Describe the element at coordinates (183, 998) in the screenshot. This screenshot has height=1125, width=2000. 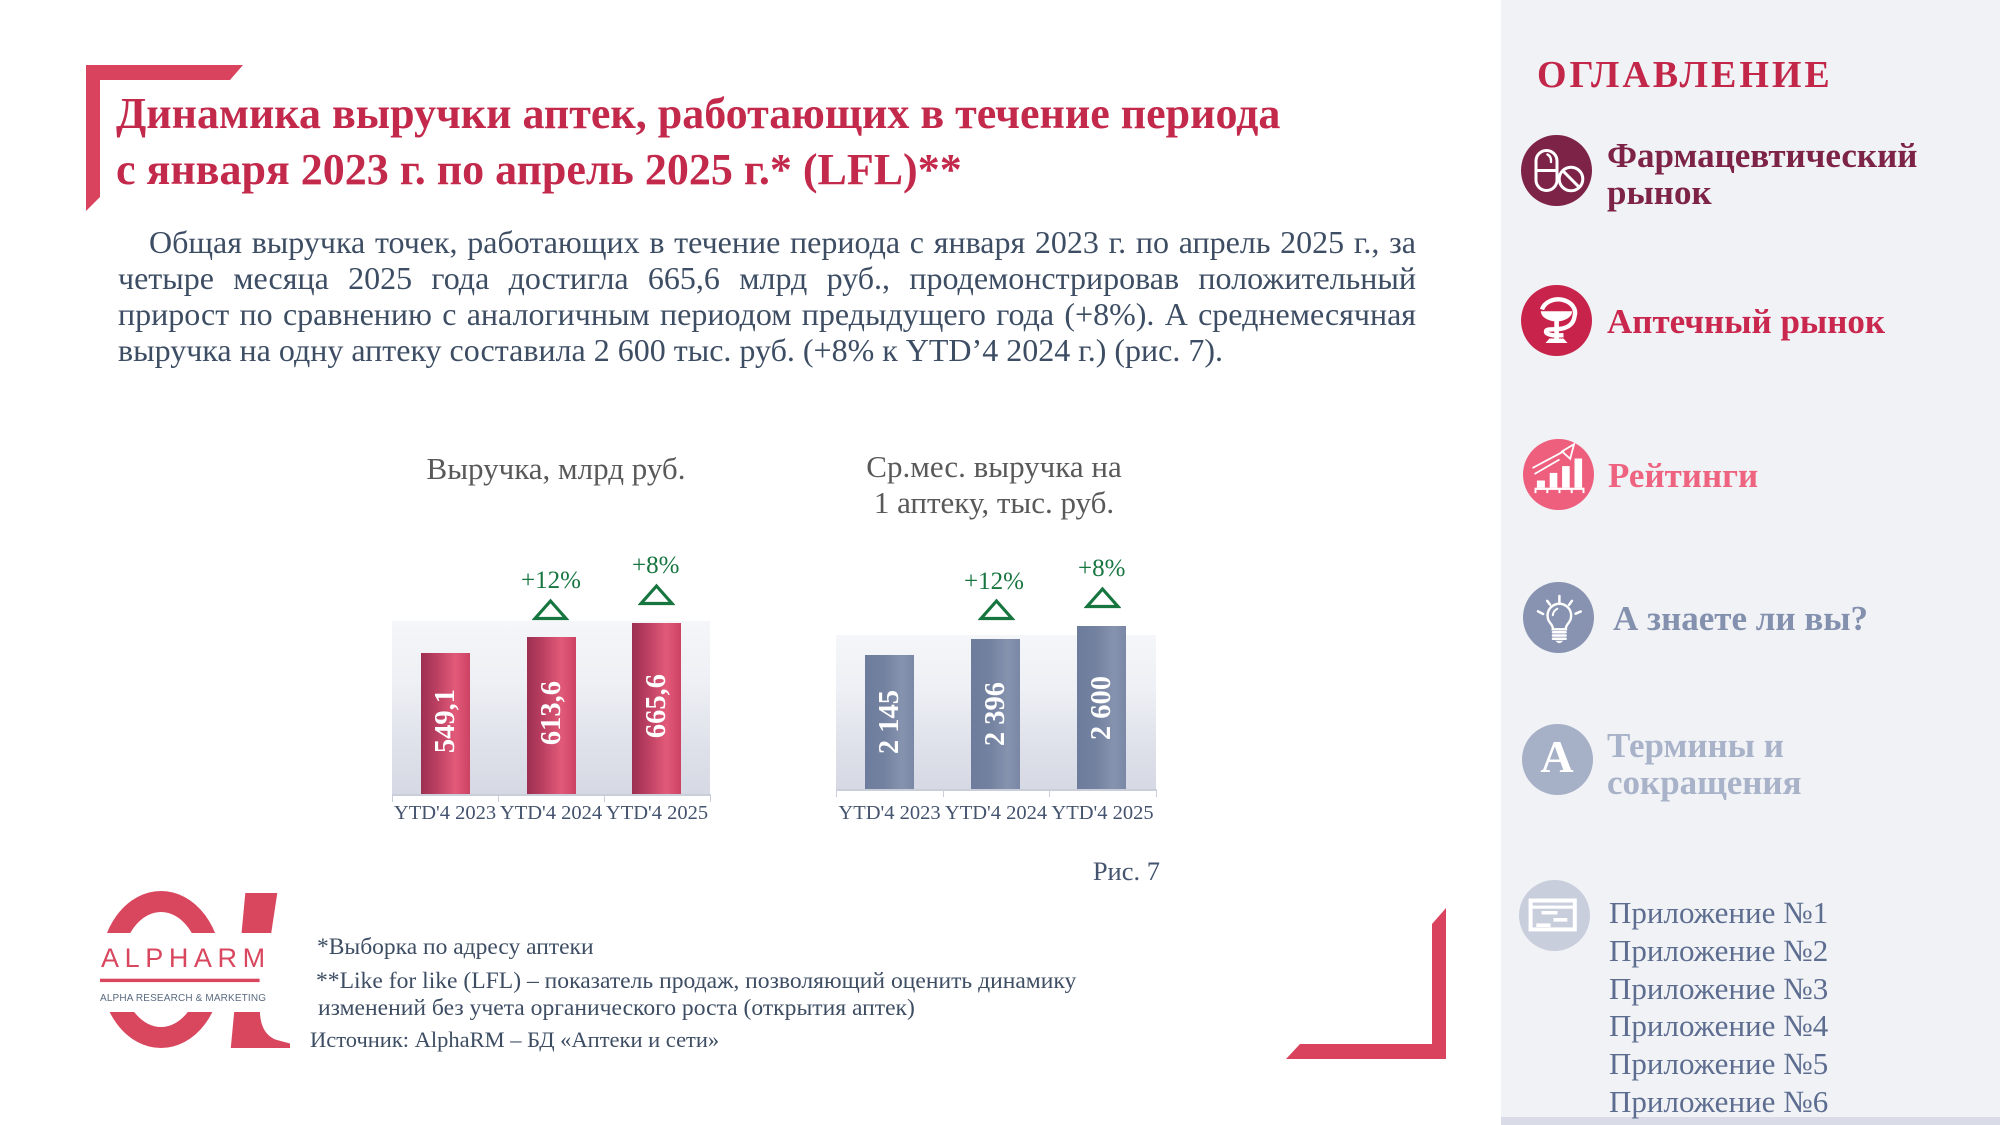
I see `svg-text: ALPHA RESEARCH & MARKETING` at that location.